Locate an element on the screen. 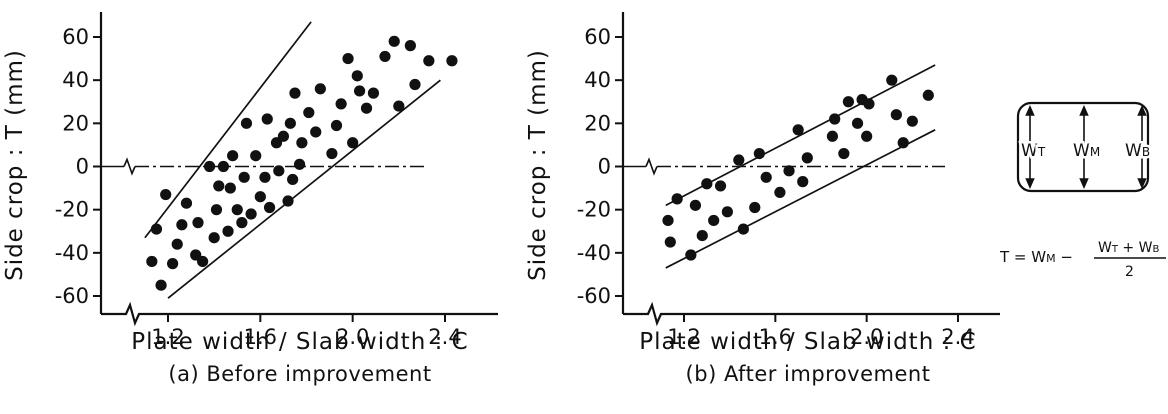 Image resolution: width=1168 pixels, height=414 pixels. label-wt: WT is located at coordinates (1033, 151).